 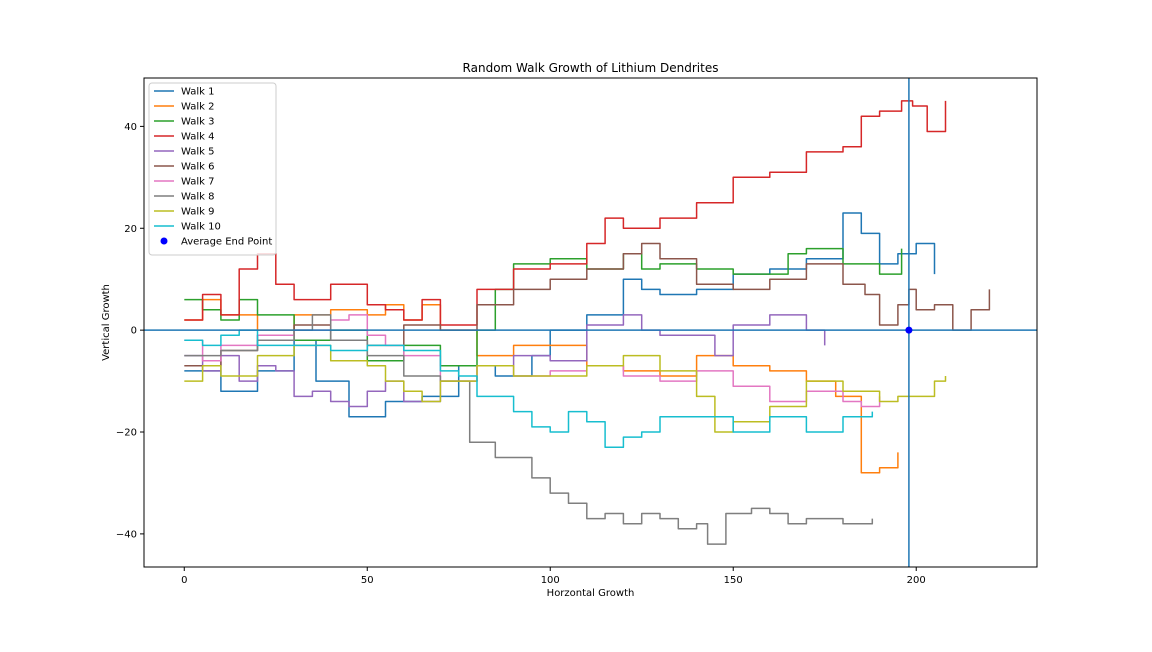 I want to click on legend-label-walk-7: Walk 7, so click(x=198, y=182).